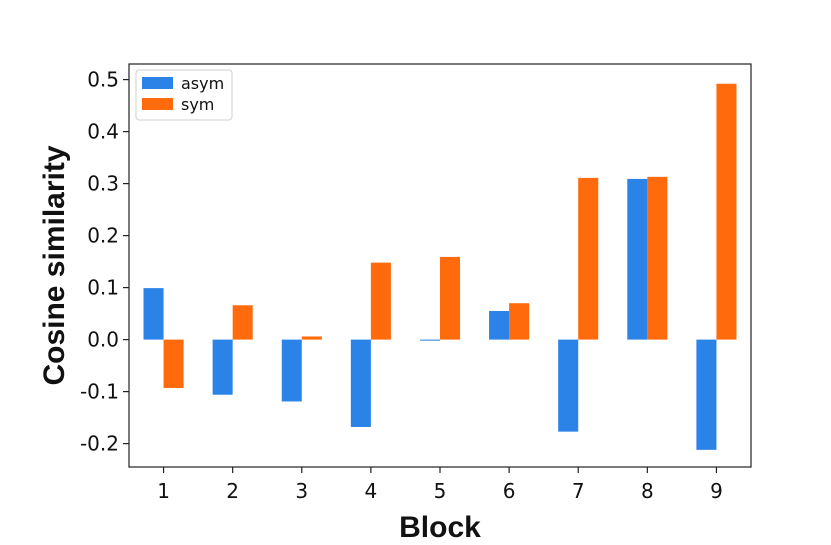 This screenshot has width=831, height=545. What do you see at coordinates (509, 491) in the screenshot?
I see `x-tick-label: 6` at bounding box center [509, 491].